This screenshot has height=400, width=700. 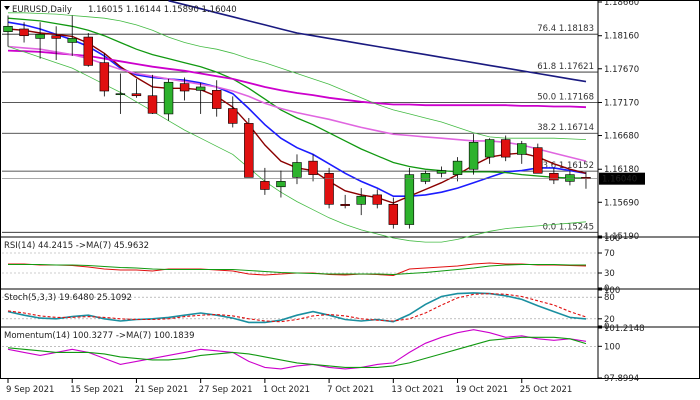 I want to click on momentum-ytick-label: 97.8994, so click(x=621, y=379).